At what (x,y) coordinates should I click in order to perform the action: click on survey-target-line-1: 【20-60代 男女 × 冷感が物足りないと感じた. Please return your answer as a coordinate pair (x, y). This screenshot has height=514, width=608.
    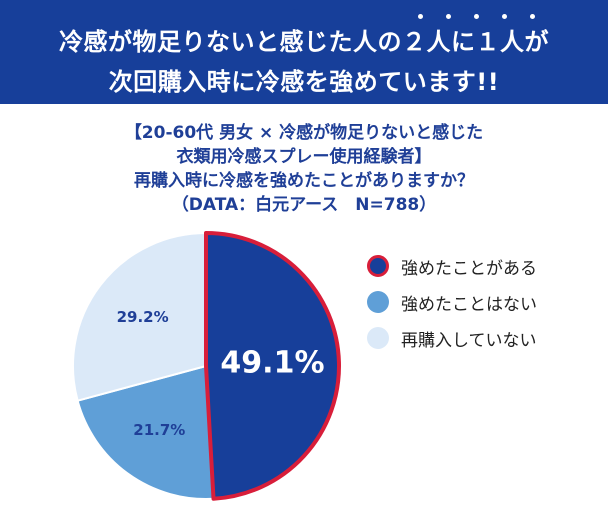
    Looking at the image, I should click on (304, 133).